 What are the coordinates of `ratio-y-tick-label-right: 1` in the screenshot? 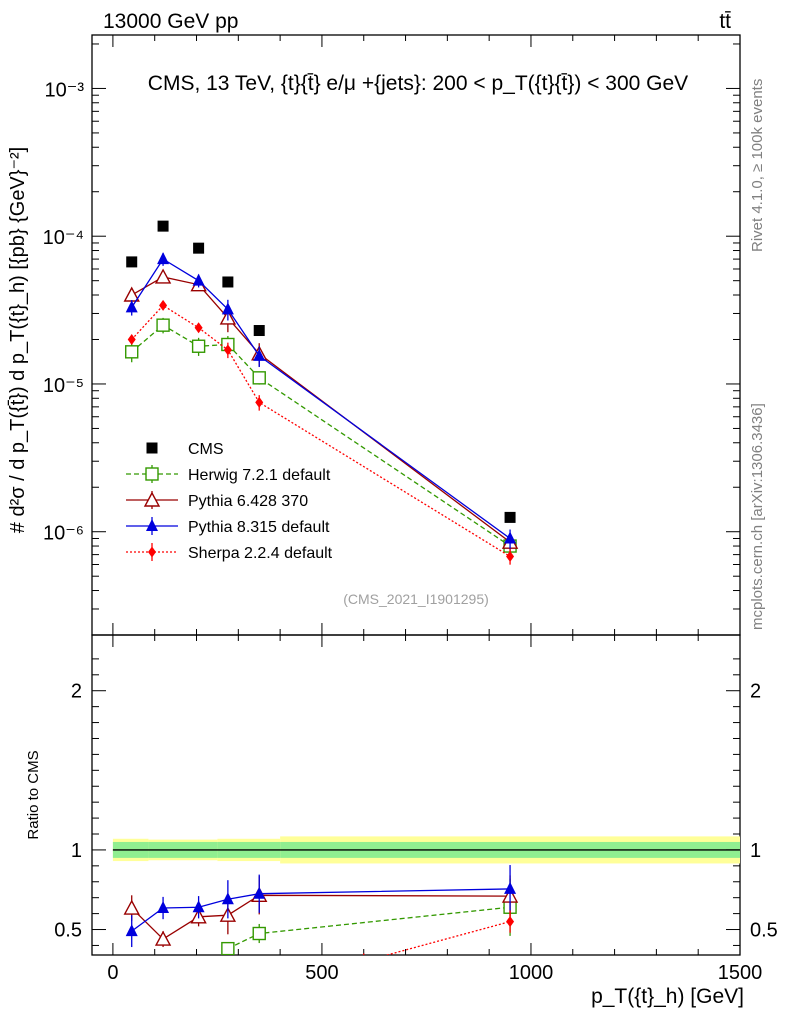 It's located at (755, 851).